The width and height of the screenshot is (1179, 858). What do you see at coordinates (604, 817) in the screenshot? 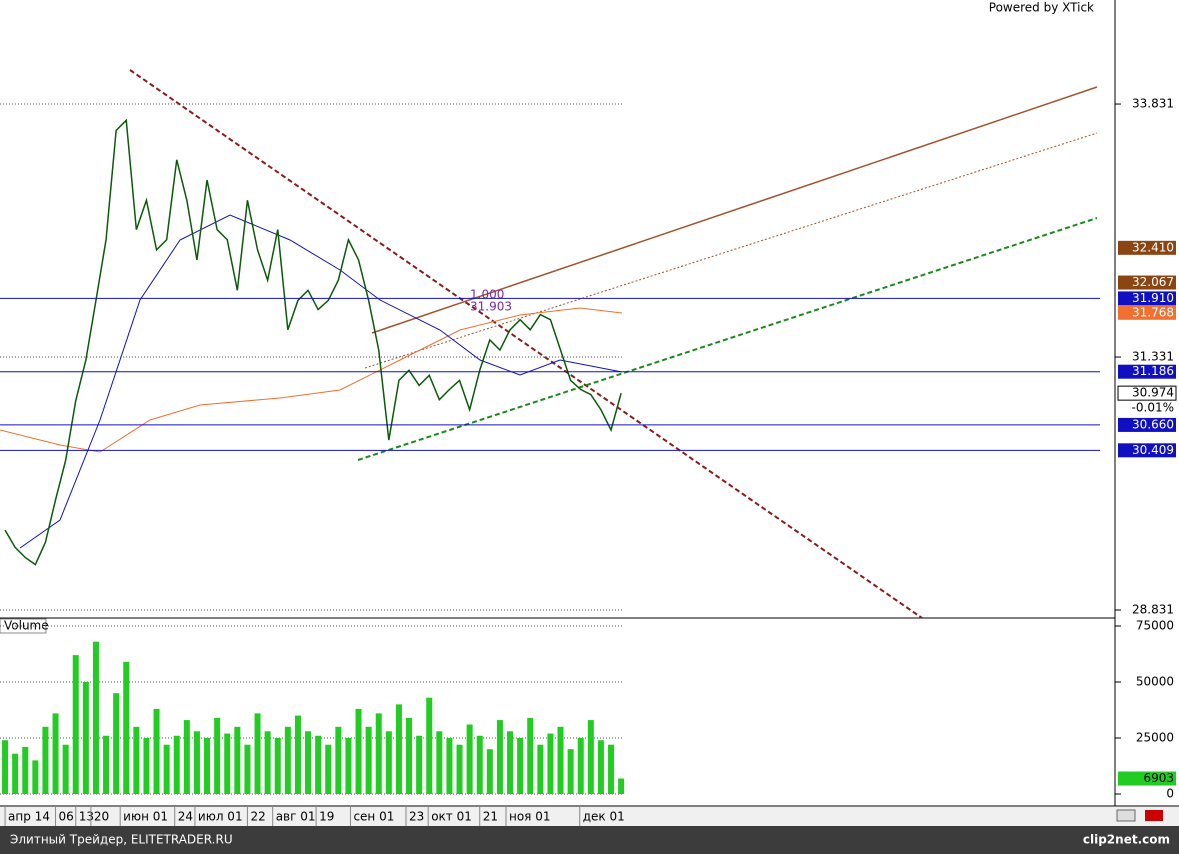
I see `x-tick-label: дек 01` at bounding box center [604, 817].